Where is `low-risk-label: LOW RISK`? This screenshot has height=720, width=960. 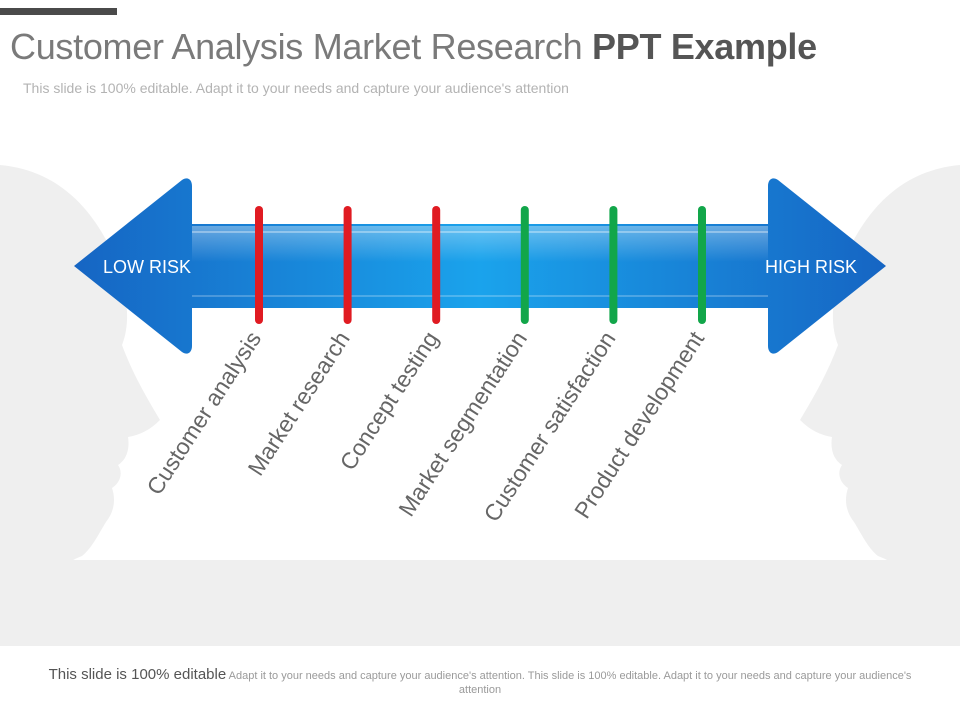
low-risk-label: LOW RISK is located at coordinates (147, 267).